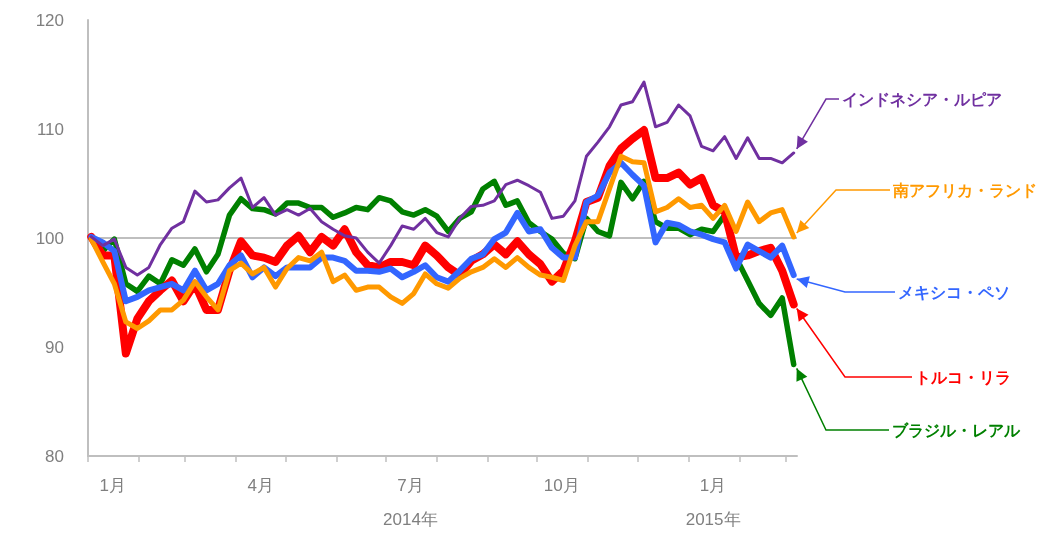 The width and height of the screenshot is (1045, 536). I want to click on text: 南アフリカ・ランド, so click(964, 190).